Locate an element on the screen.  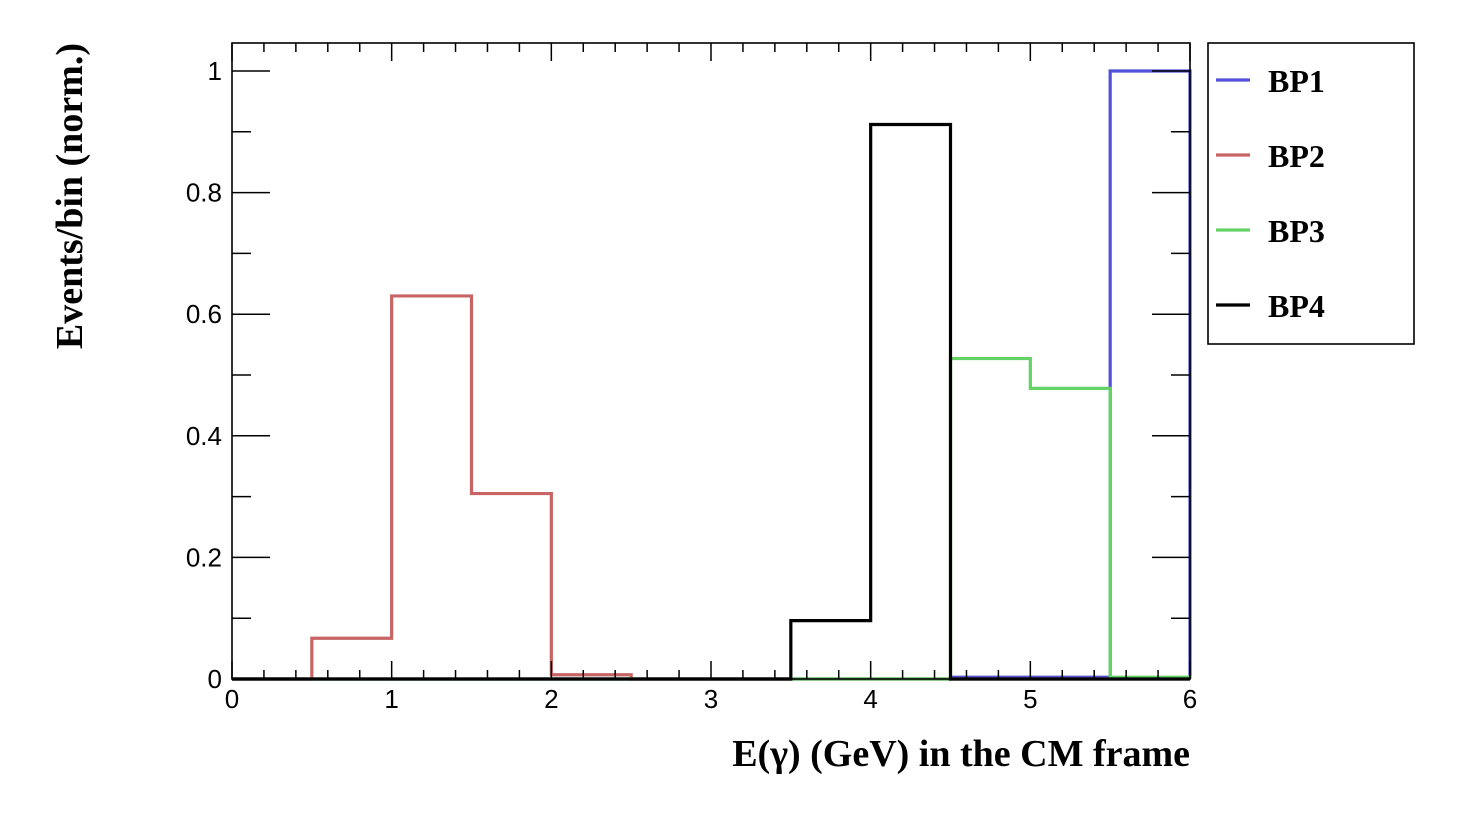
y-tick-label: 0 is located at coordinates (215, 679).